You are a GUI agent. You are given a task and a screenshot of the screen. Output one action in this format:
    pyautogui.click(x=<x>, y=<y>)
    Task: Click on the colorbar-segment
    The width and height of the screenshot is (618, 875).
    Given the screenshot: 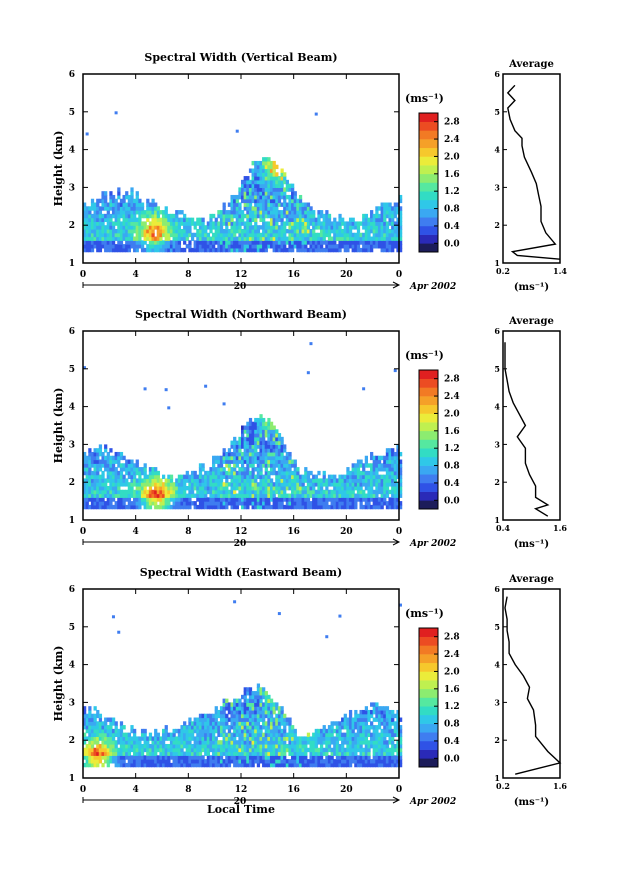 What is the action you would take?
    pyautogui.click(x=428, y=685)
    